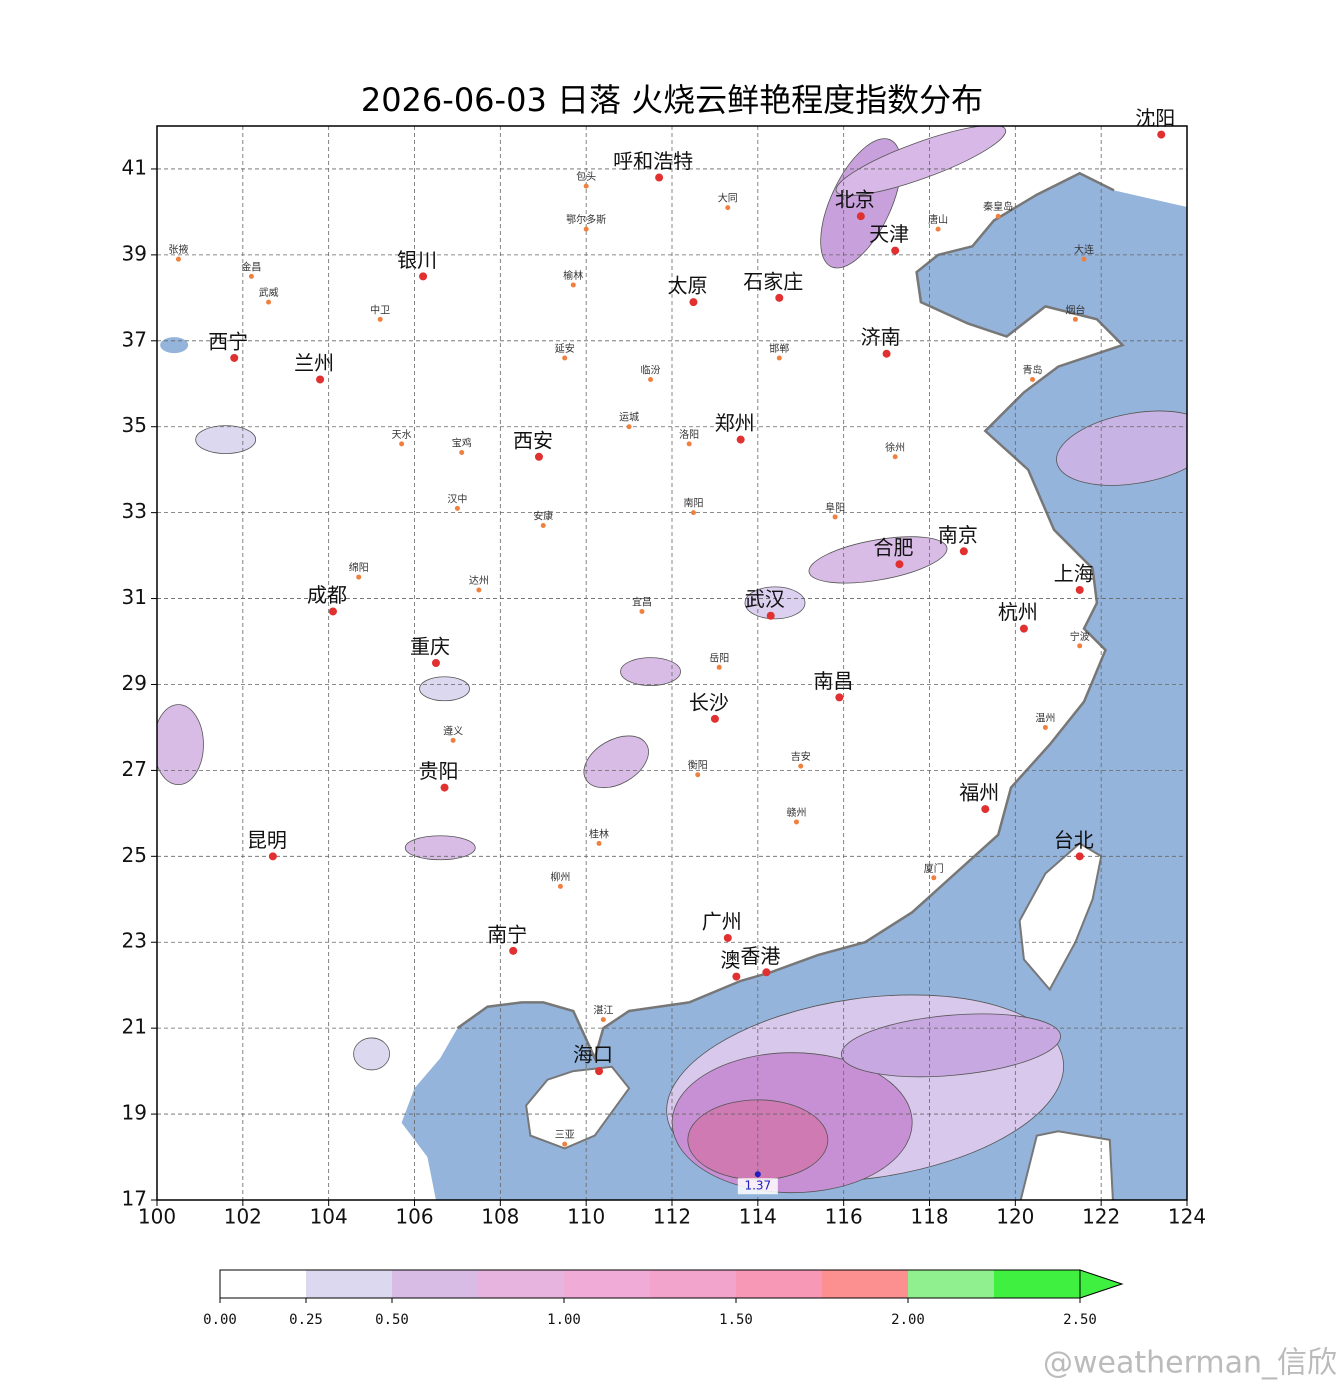 This screenshot has height=1400, width=1344. What do you see at coordinates (760, 956) in the screenshot?
I see `city-label: 香港` at bounding box center [760, 956].